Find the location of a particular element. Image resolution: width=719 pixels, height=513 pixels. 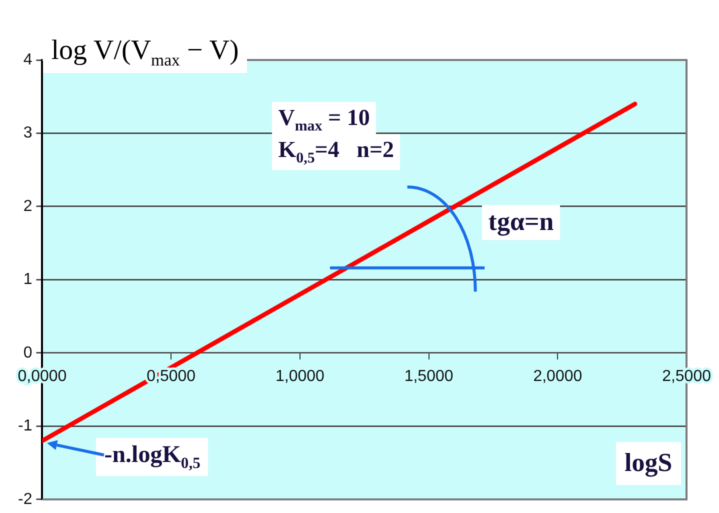

x-tick-label: 1,0000 is located at coordinates (300, 376).